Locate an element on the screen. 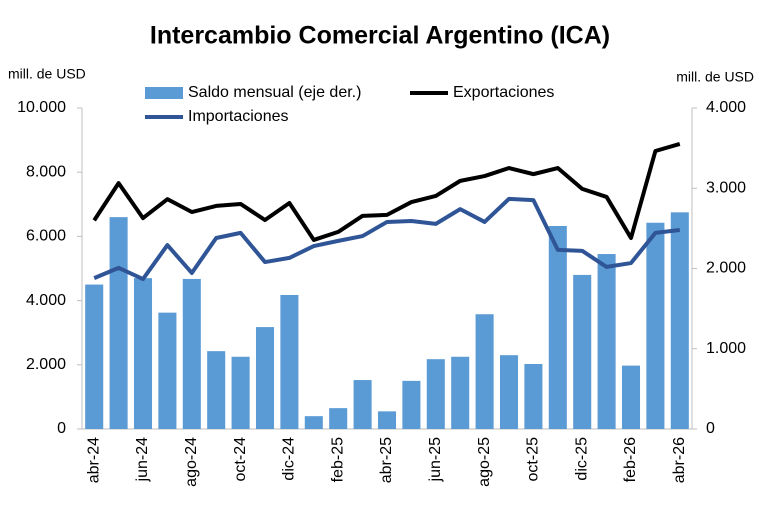 This screenshot has height=510, width=760. x-tick-label: abr-26 is located at coordinates (679, 460).